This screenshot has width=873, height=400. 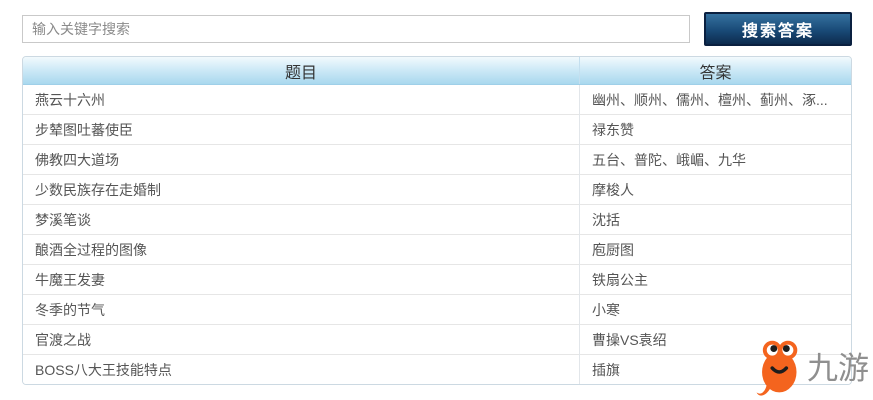 I want to click on answer-cell: 小寒, so click(x=715, y=309).